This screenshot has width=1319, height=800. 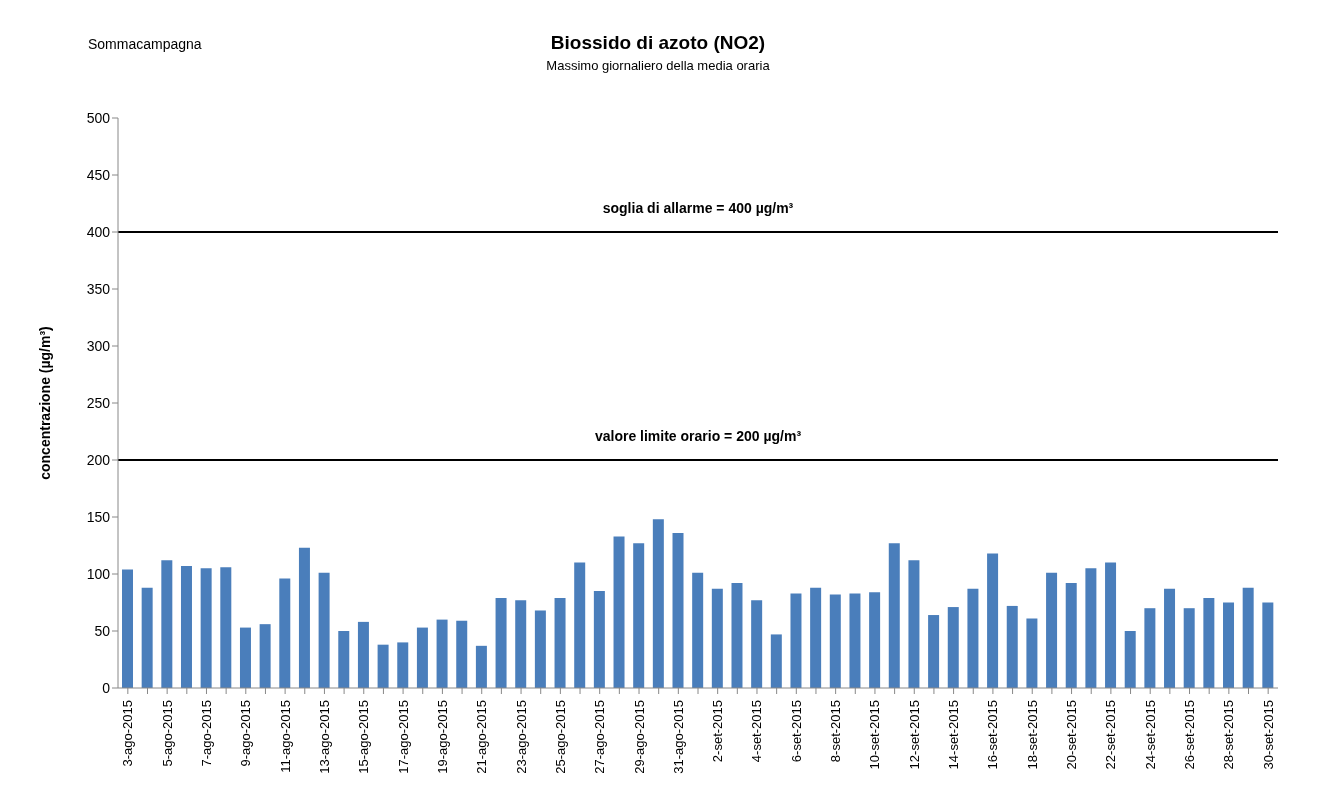 I want to click on x-tick-label: 22-set-2015, so click(x=1111, y=735).